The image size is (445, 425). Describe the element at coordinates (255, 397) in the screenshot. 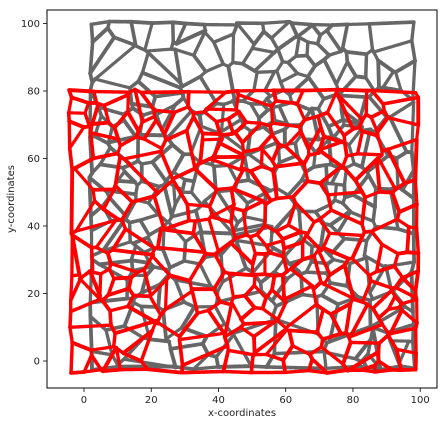

I see `x-axis: 0 20 40 60 80 100` at that location.